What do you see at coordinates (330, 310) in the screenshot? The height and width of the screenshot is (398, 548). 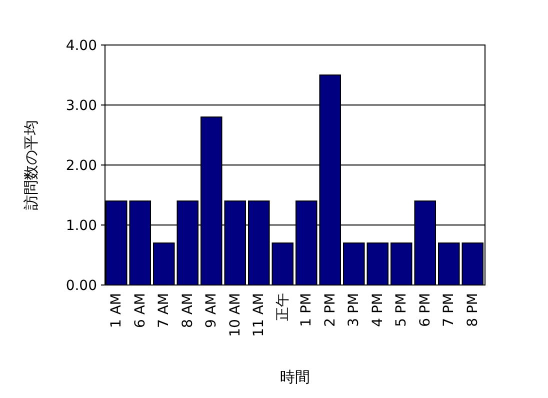 I see `x-tick-label: 2 PM` at bounding box center [330, 310].